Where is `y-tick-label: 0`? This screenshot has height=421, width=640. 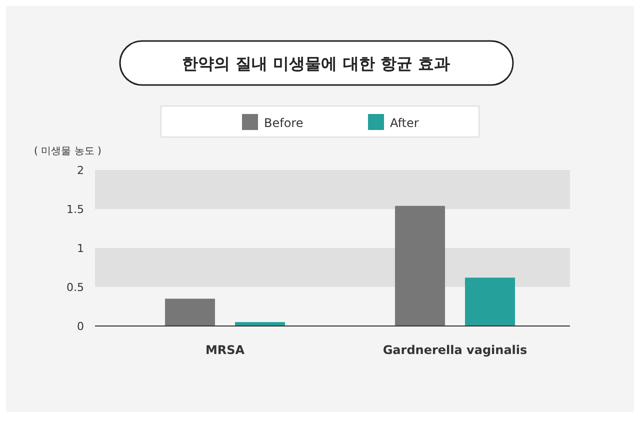
y-tick-label: 0 is located at coordinates (80, 326).